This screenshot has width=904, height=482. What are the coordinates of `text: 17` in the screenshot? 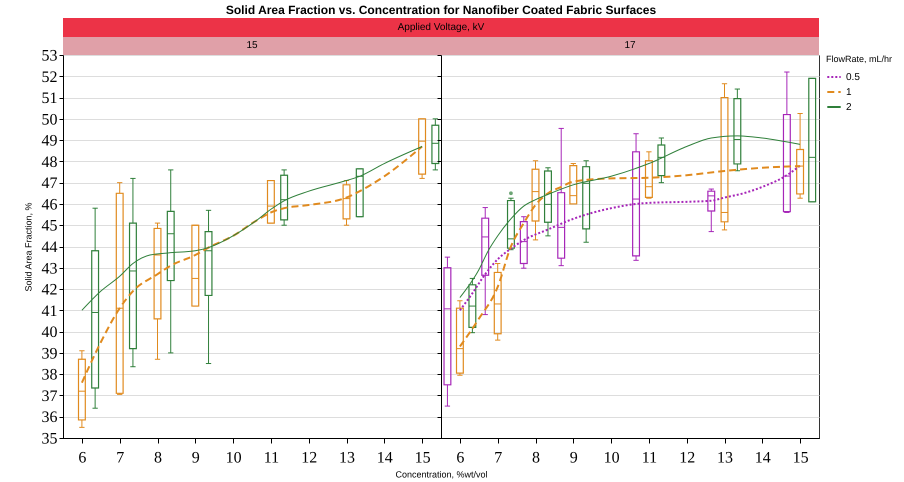 It's located at (630, 46).